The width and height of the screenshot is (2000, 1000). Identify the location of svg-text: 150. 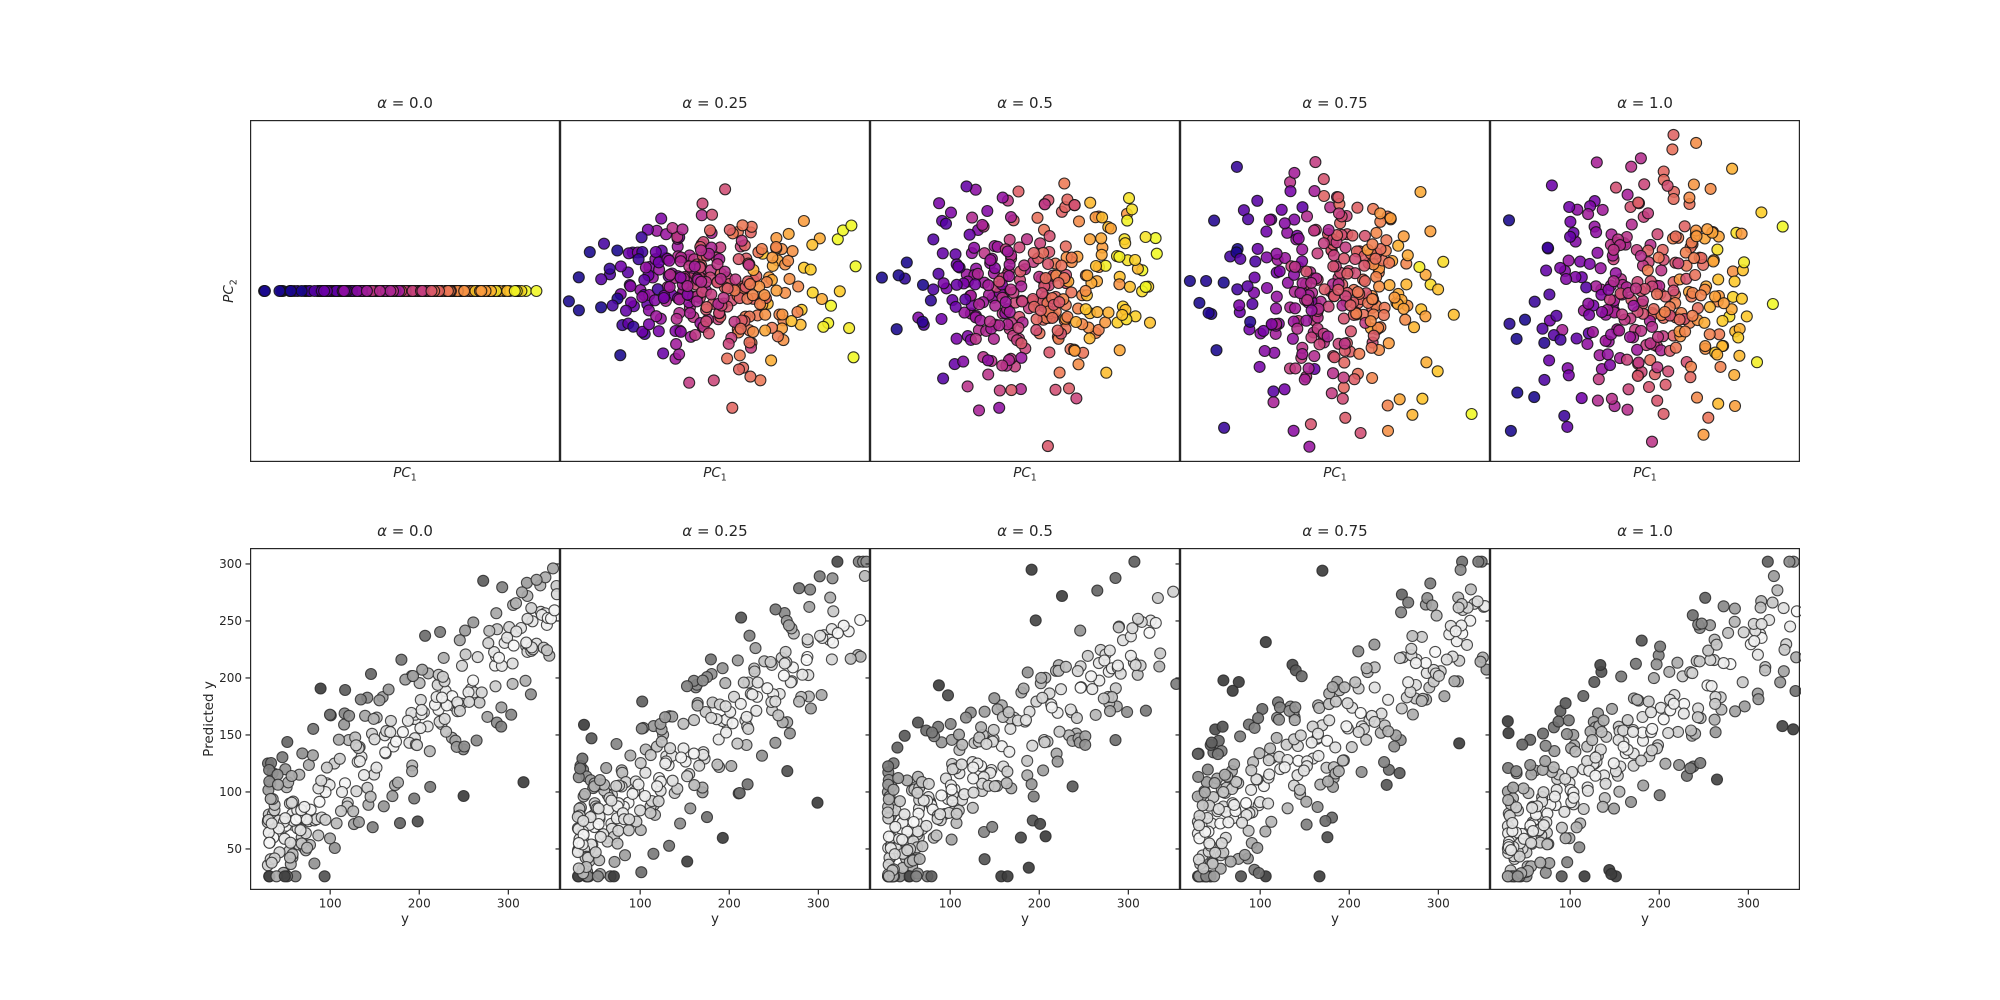
(230, 735).